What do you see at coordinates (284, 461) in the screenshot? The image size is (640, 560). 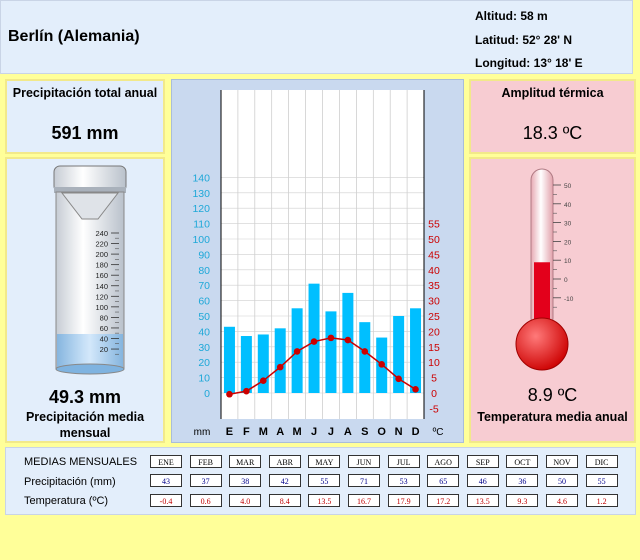 I see `table-month-header: ABR` at bounding box center [284, 461].